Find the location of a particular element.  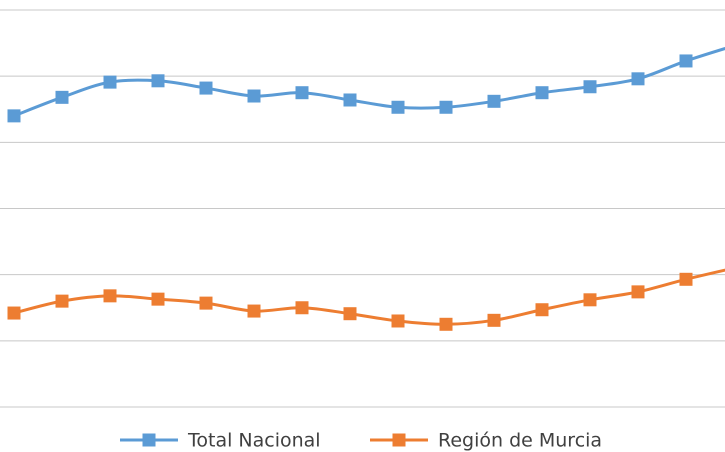

legend-label: Región de Murcia is located at coordinates (520, 441).